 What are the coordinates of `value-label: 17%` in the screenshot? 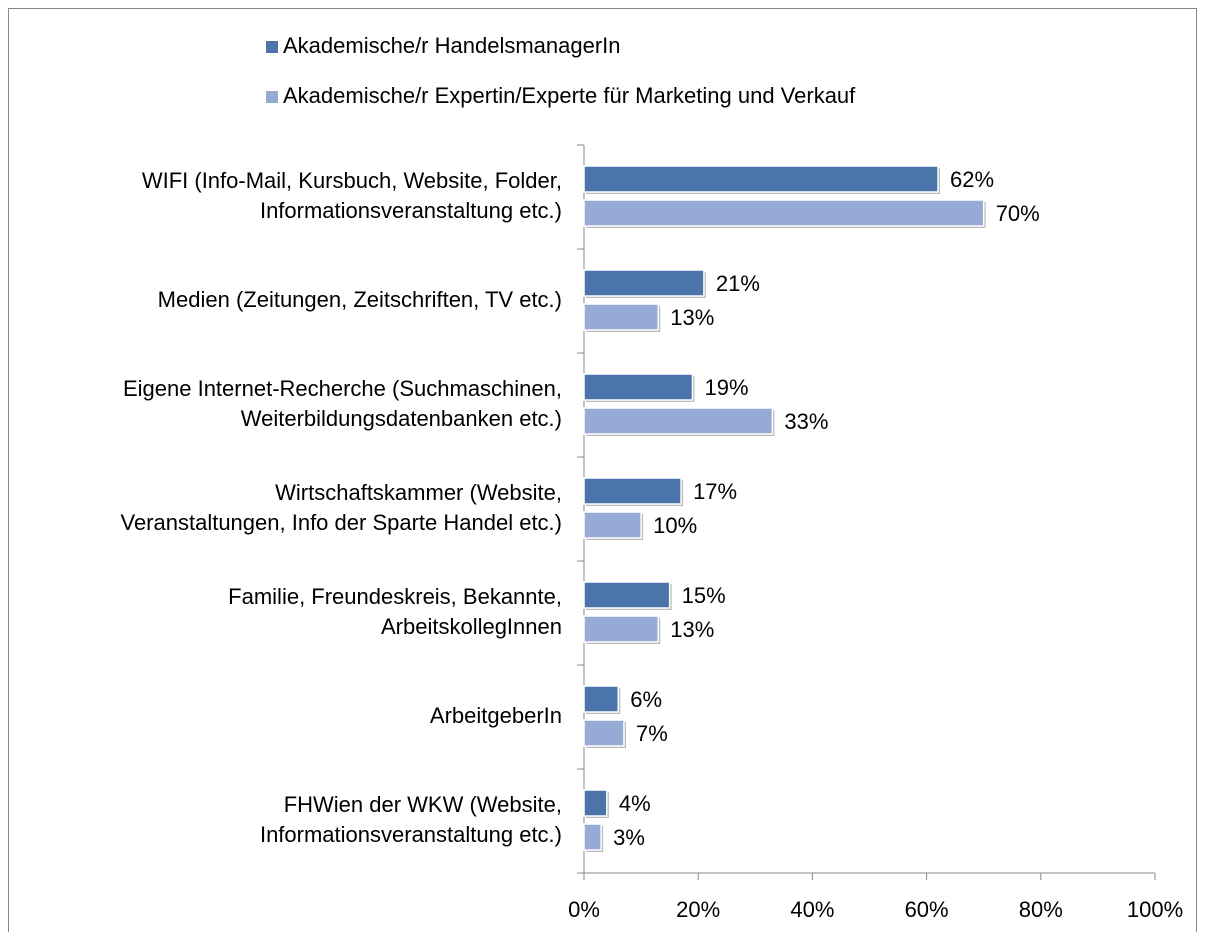 It's located at (715, 491).